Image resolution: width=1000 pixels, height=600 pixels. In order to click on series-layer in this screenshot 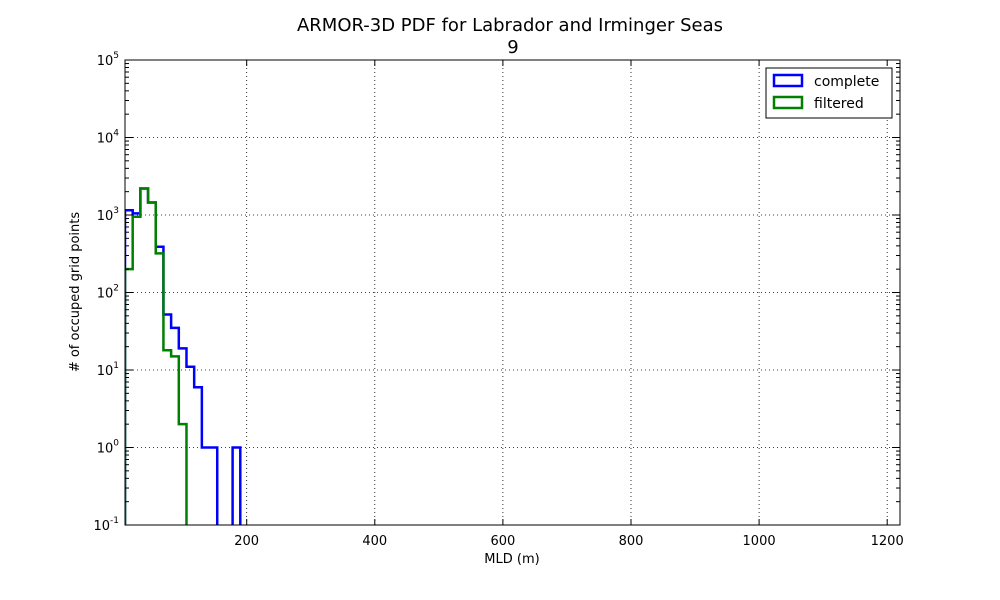, I will do `click(183, 356)`.